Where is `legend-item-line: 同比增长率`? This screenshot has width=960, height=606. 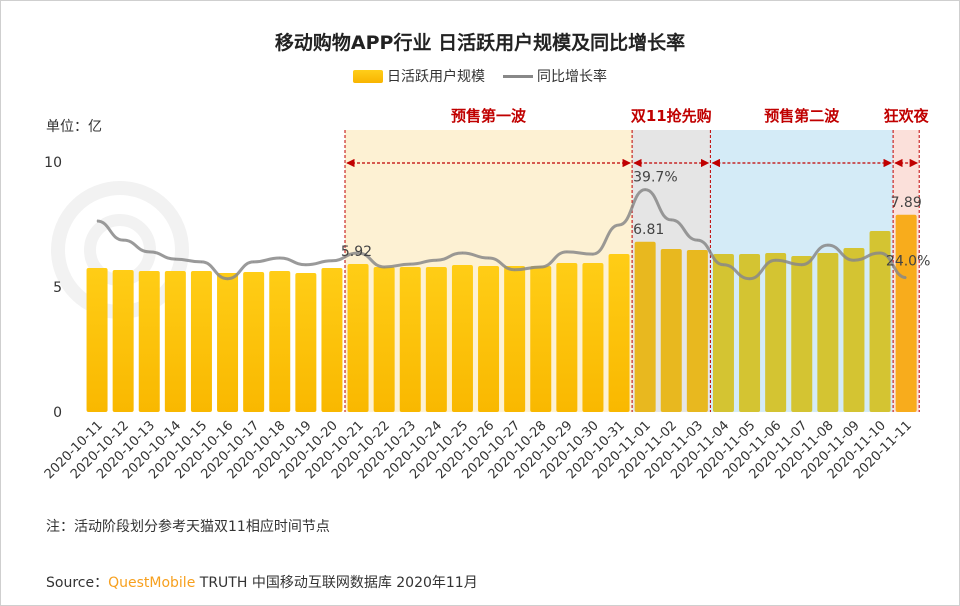
legend-item-line: 同比增长率 is located at coordinates (555, 76).